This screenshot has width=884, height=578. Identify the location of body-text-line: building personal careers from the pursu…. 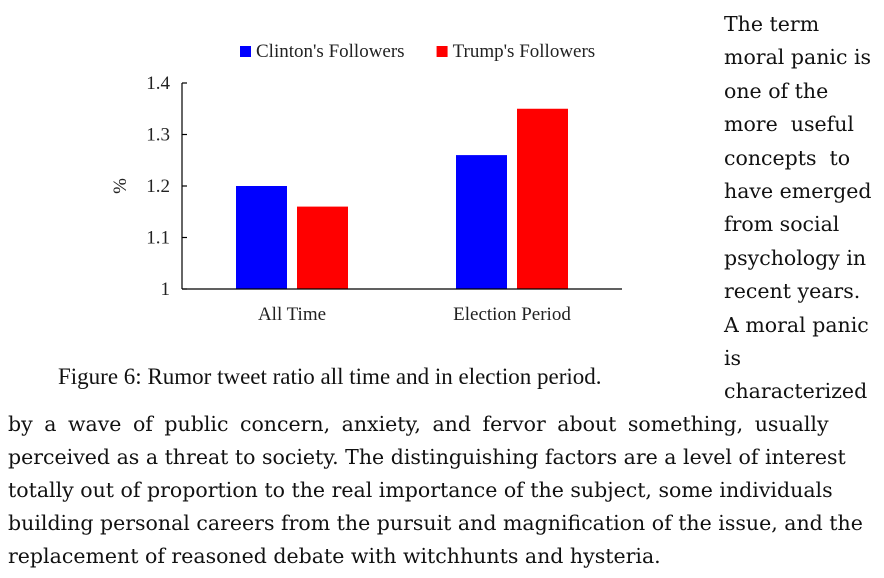
(435, 523).